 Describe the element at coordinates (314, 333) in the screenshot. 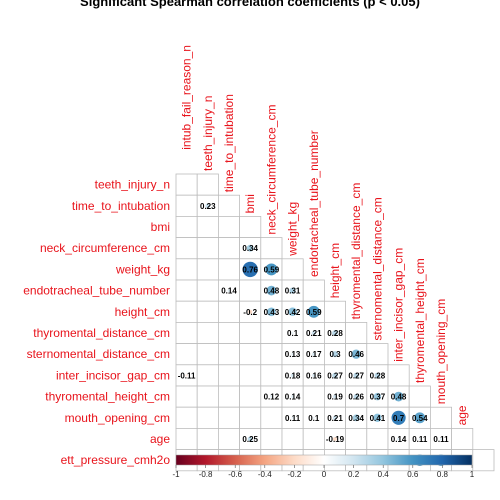

I see `correlation-value-thyromental-distance-cm-endotracheal-tube-number: 0.21` at that location.